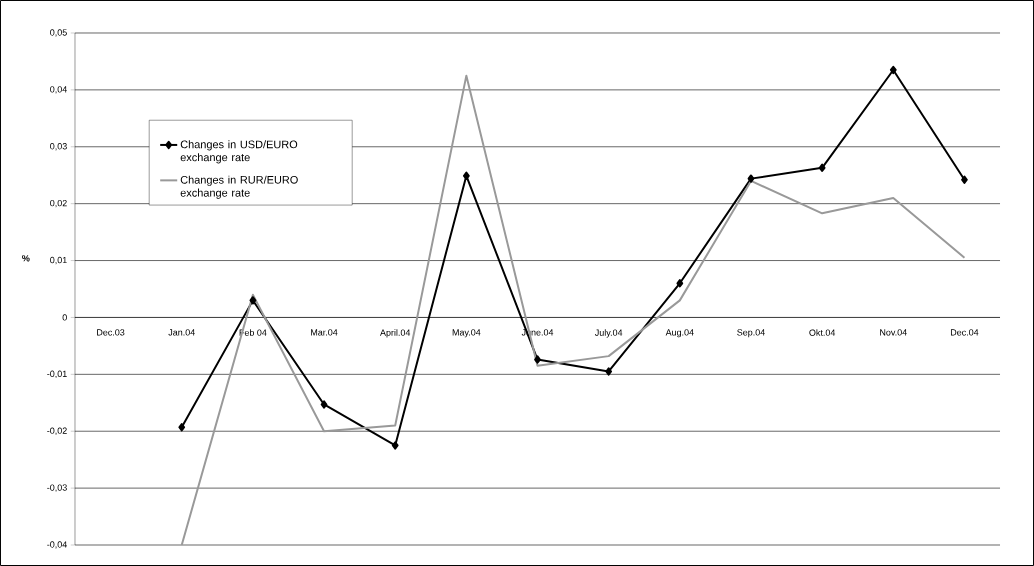 This screenshot has width=1034, height=566. I want to click on y-tick-label: -0,02, so click(57, 431).